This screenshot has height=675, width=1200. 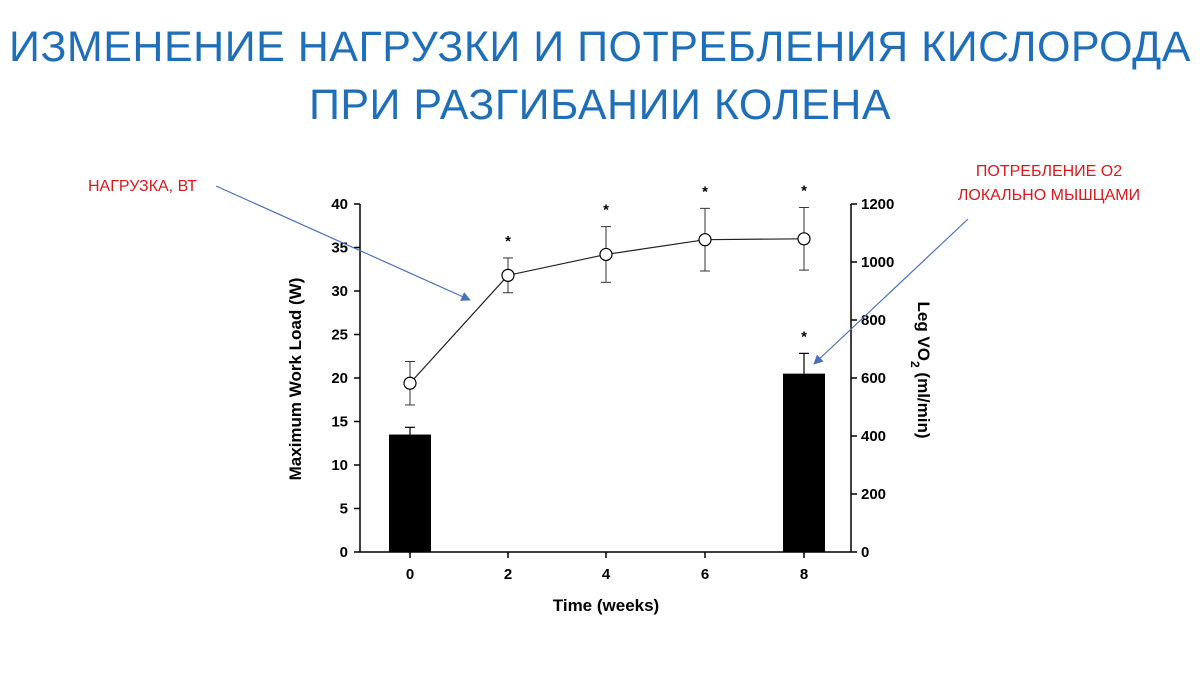 I want to click on arrow-to-workload-line, so click(x=343, y=243).